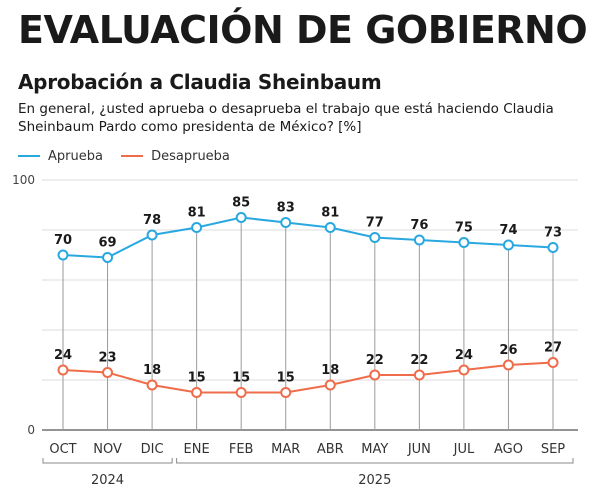 Image resolution: width=603 pixels, height=493 pixels. I want to click on legend-label-aprueba: Aprueba, so click(75, 156).